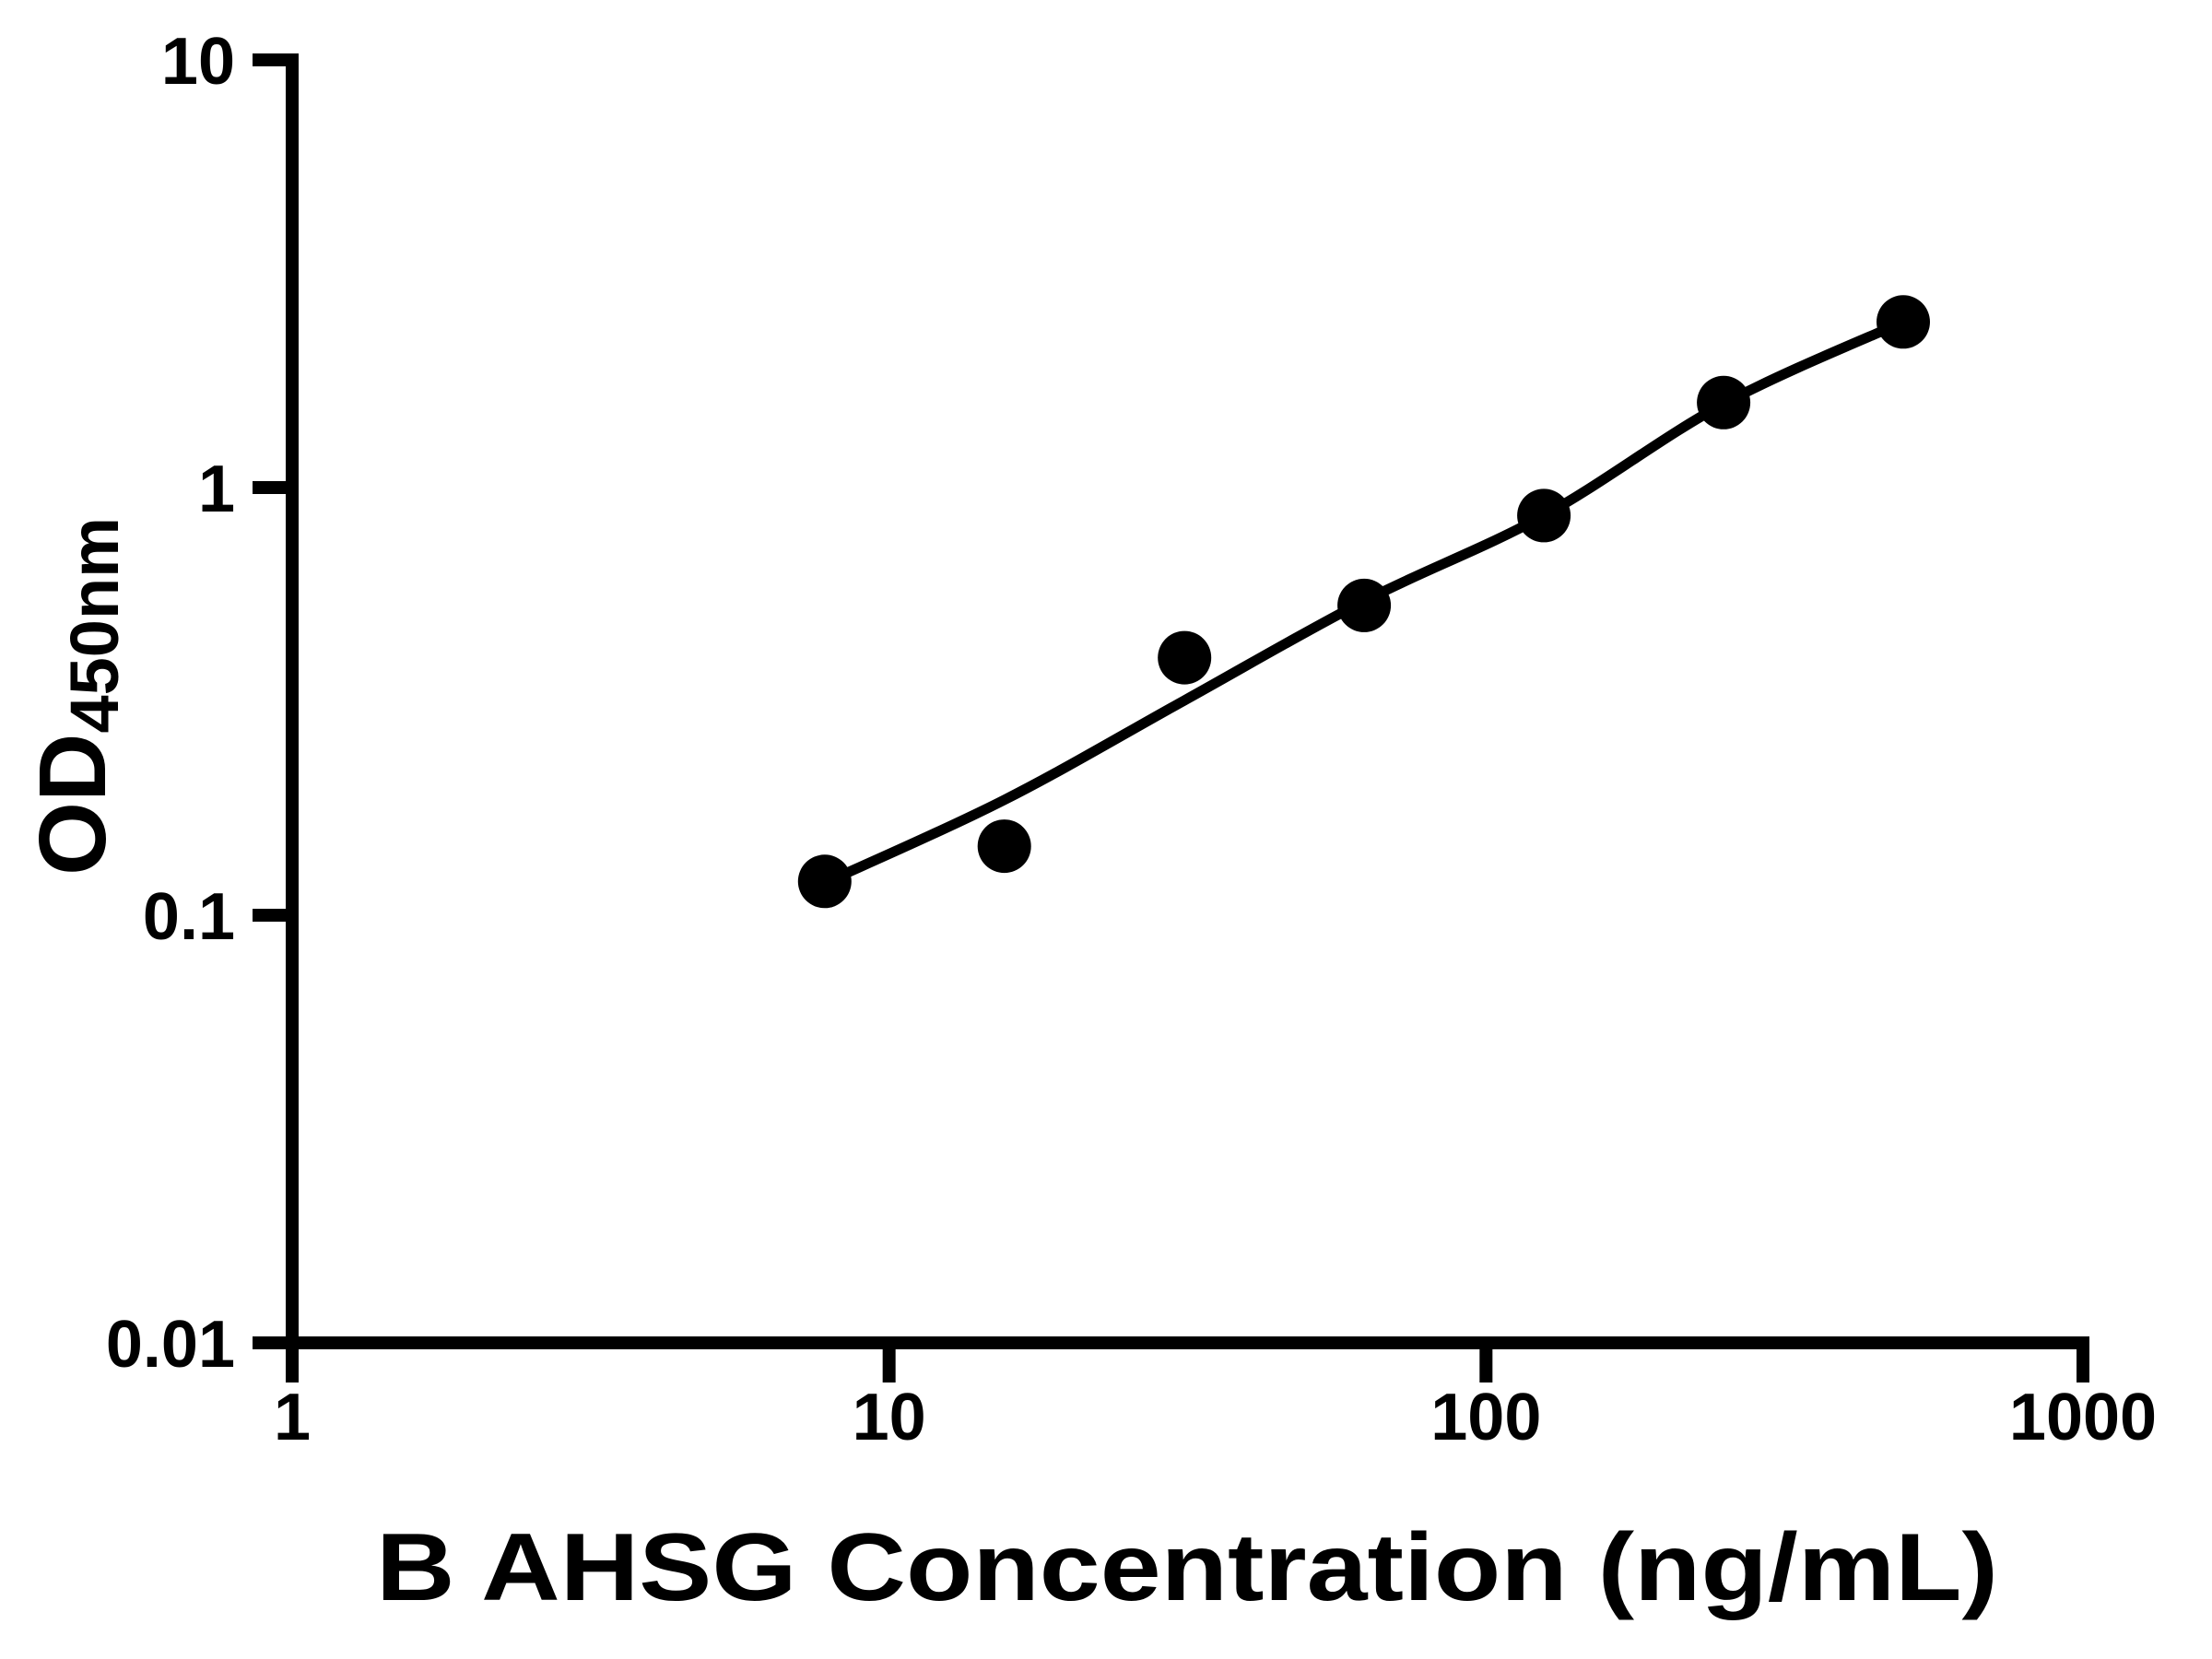  What do you see at coordinates (1485, 1417) in the screenshot?
I see `x-tick-label: 100` at bounding box center [1485, 1417].